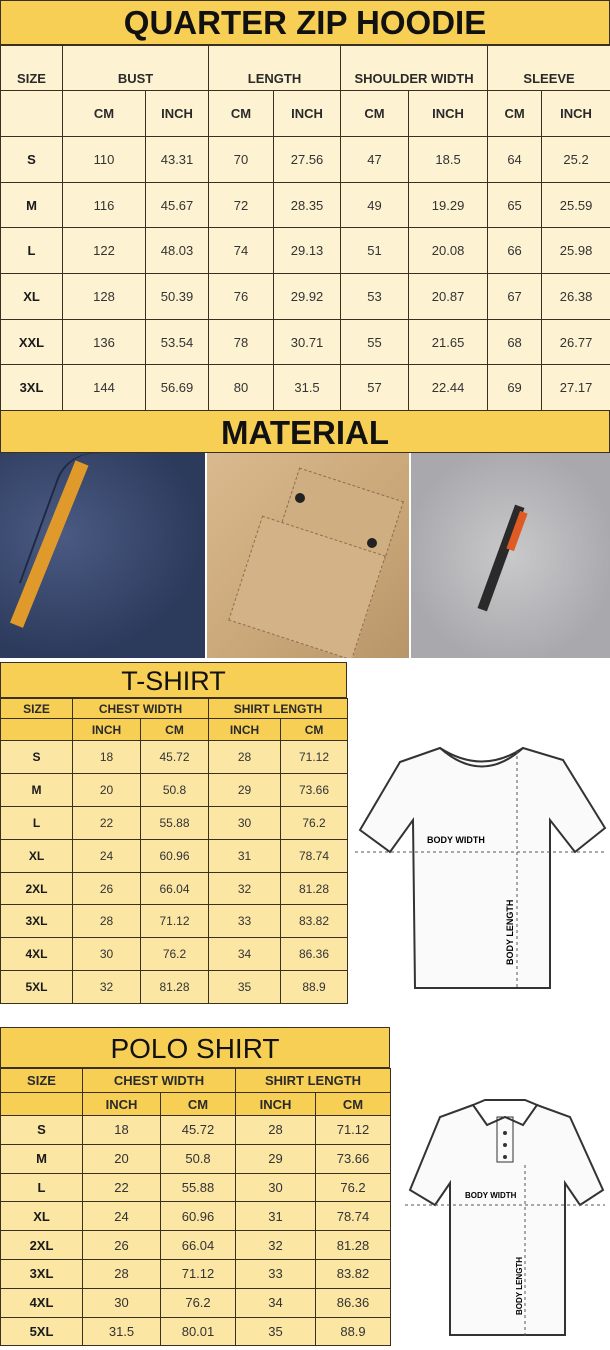 The height and width of the screenshot is (1350, 610). I want to click on value-cell: 34, so click(275, 1302).